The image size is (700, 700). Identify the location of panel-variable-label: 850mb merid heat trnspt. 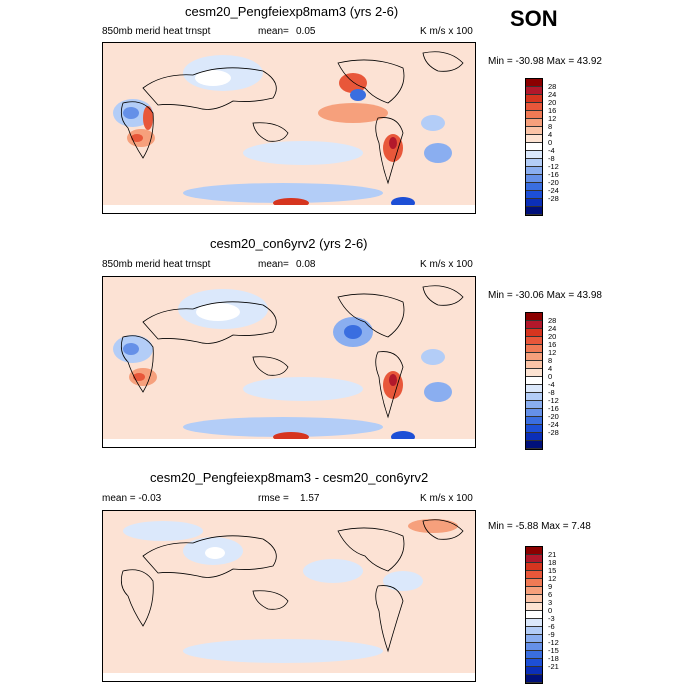
(156, 31).